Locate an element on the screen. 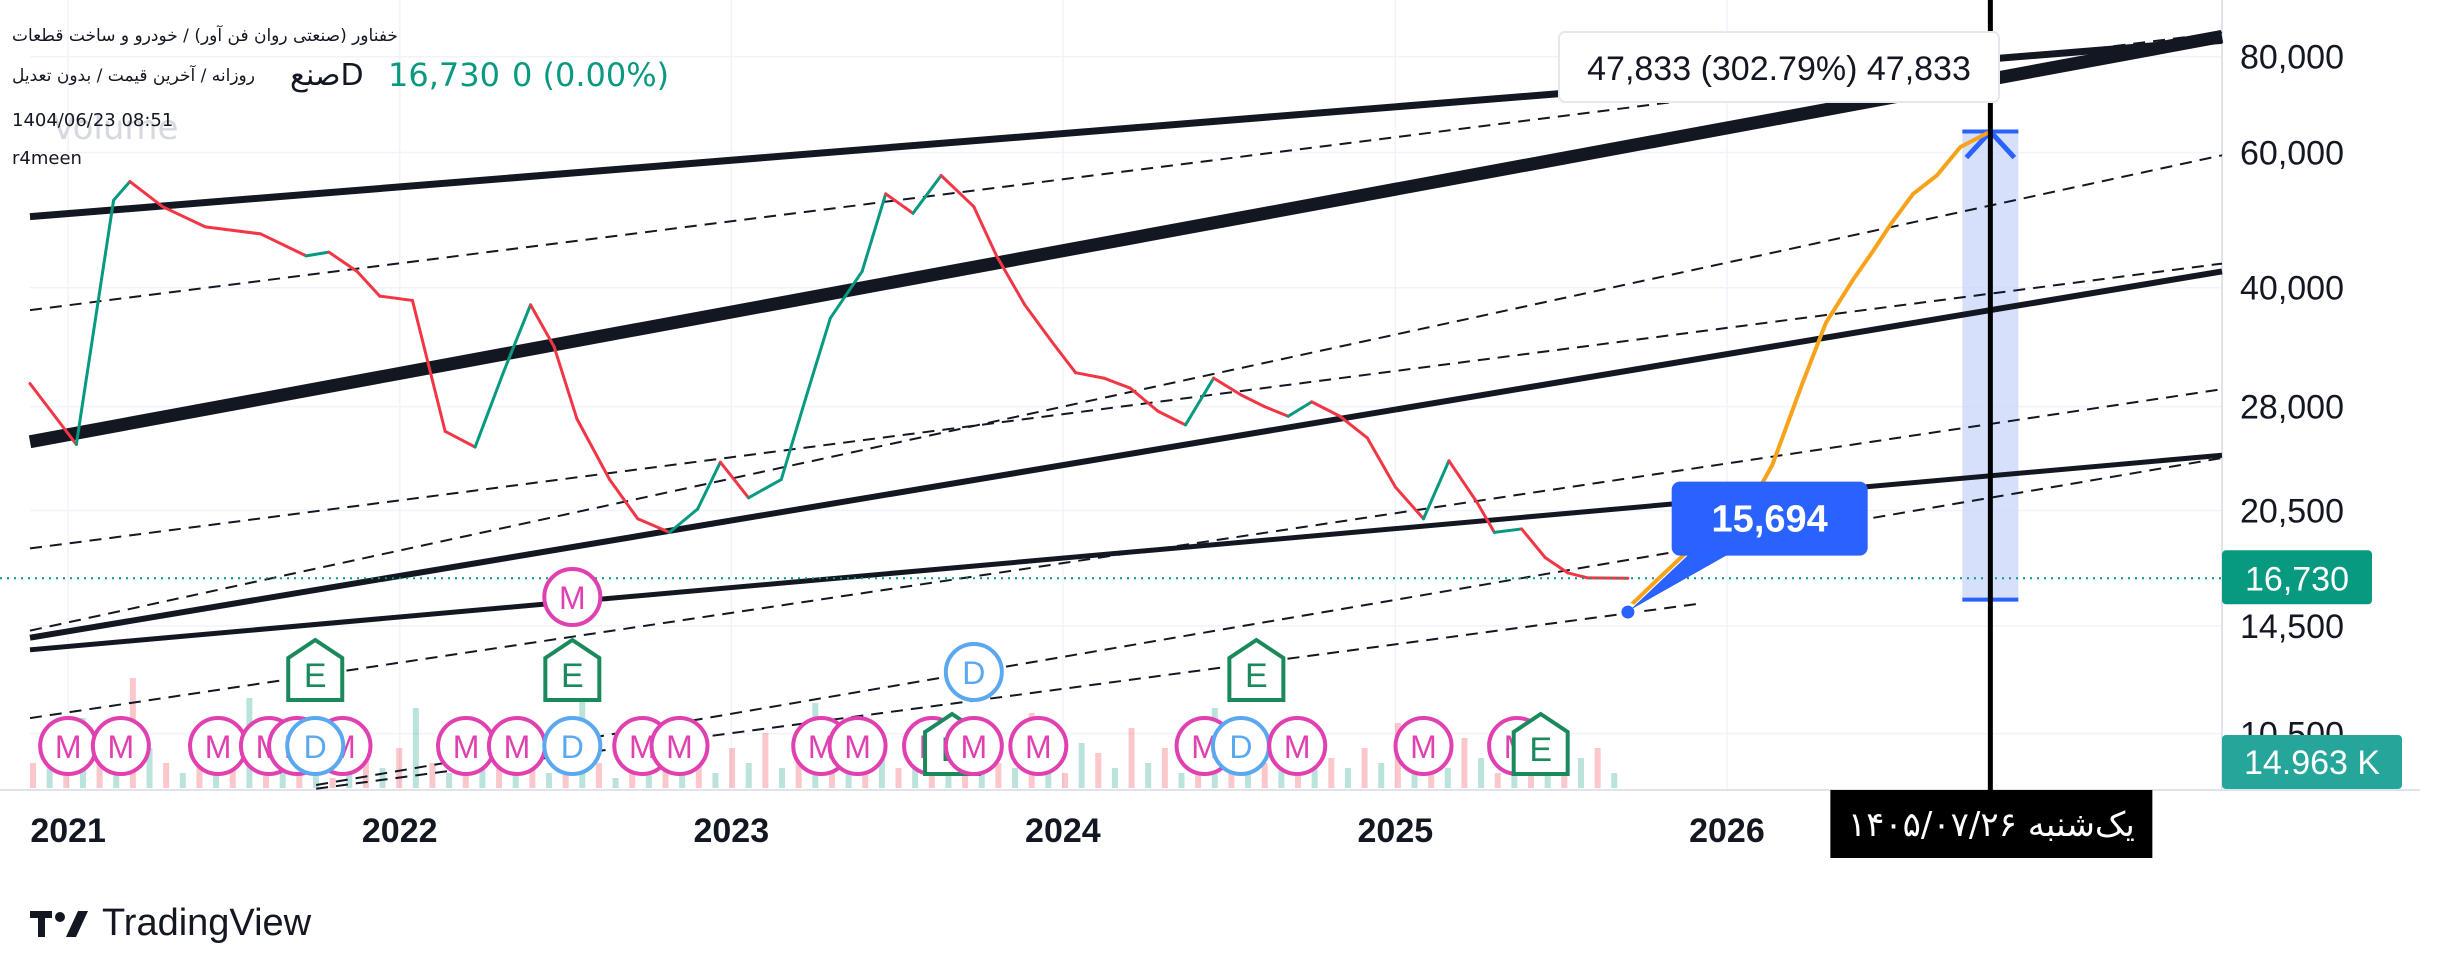 This screenshot has width=2439, height=972. x-axis: 2021 2022 2023 2024 2025 2026 is located at coordinates (897, 831).